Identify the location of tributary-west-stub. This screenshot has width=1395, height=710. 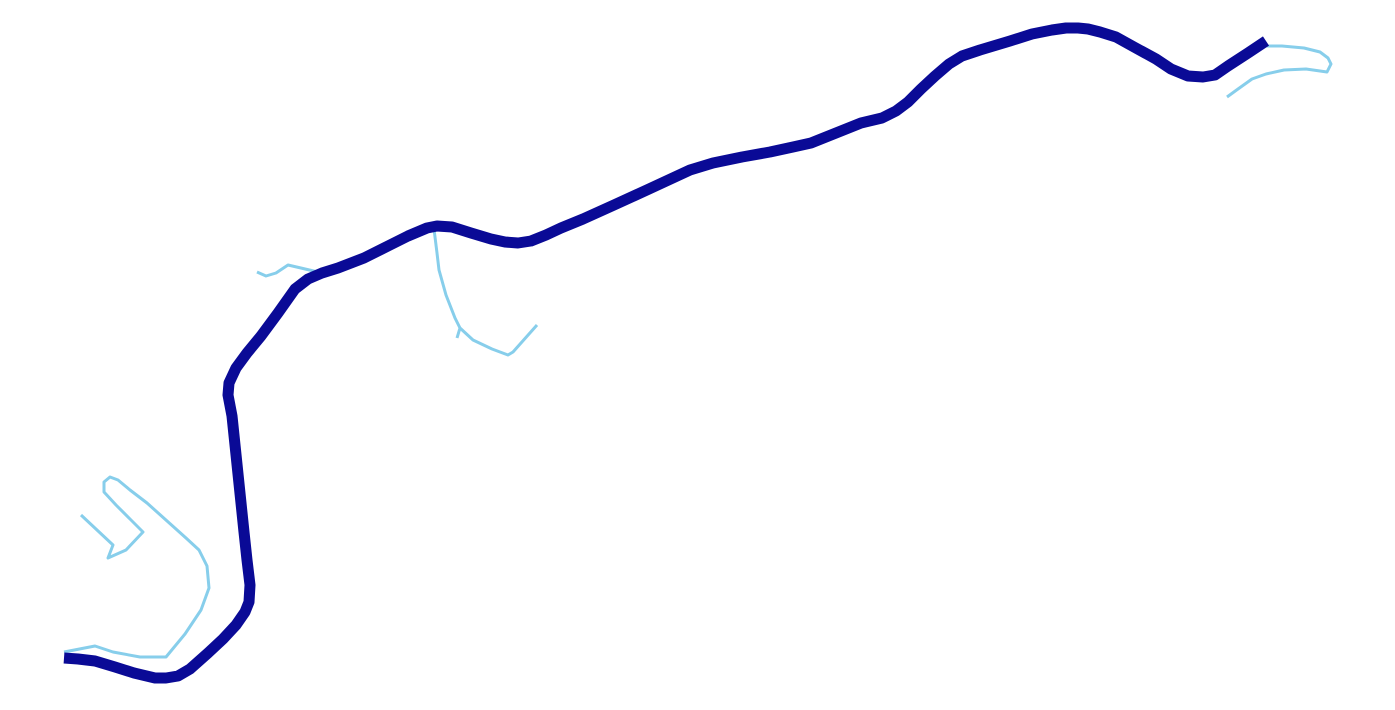
(287, 270).